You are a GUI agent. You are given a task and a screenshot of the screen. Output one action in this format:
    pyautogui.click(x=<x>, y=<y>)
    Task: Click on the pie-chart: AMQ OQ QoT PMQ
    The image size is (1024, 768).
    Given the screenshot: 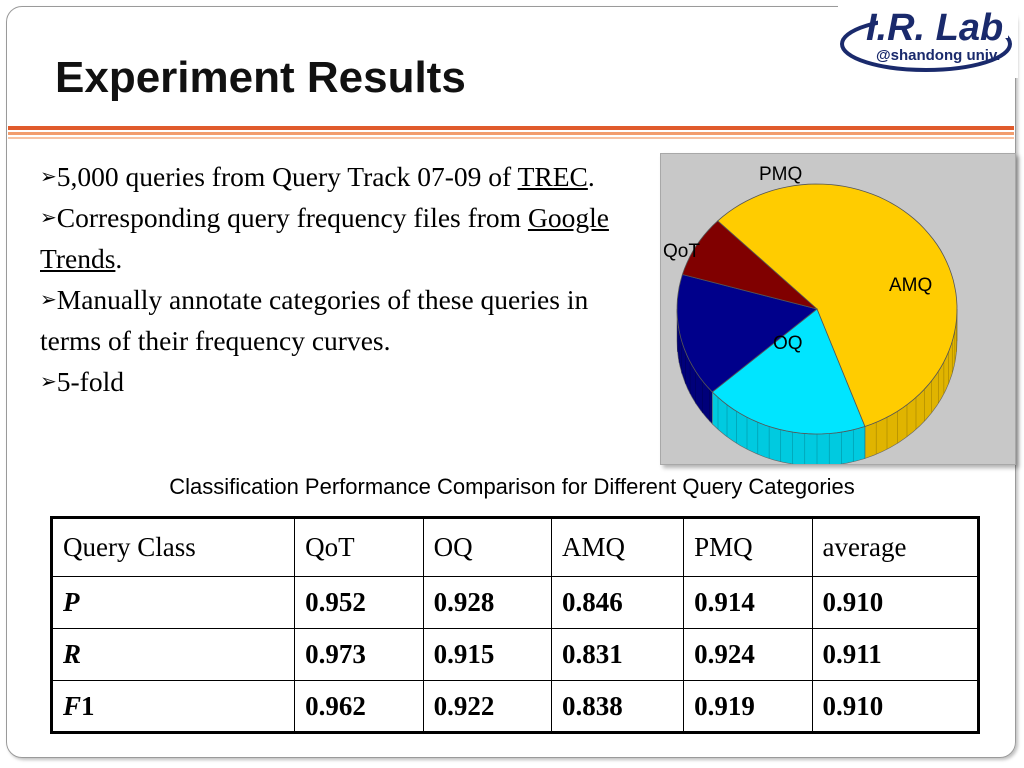 What is the action you would take?
    pyautogui.click(x=810, y=314)
    